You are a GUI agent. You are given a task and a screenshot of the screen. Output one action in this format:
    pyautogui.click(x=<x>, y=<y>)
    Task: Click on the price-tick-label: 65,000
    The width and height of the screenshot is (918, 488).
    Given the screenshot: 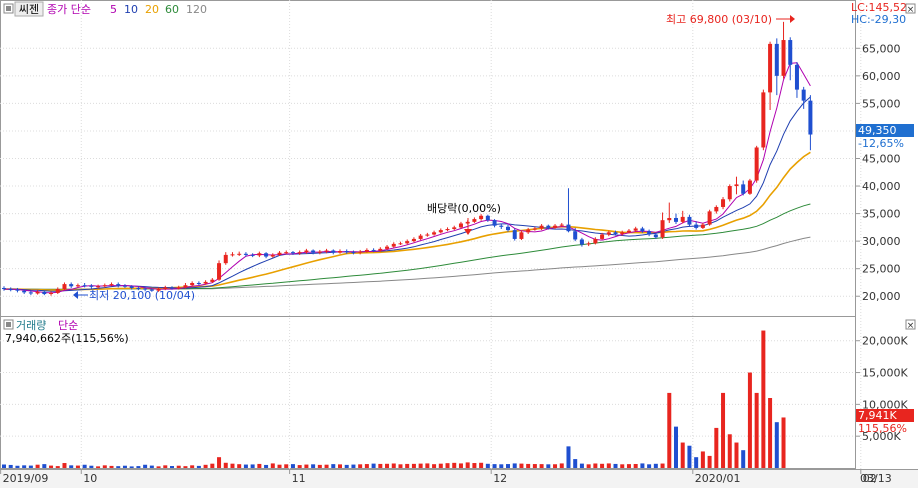 What is the action you would take?
    pyautogui.click(x=881, y=48)
    